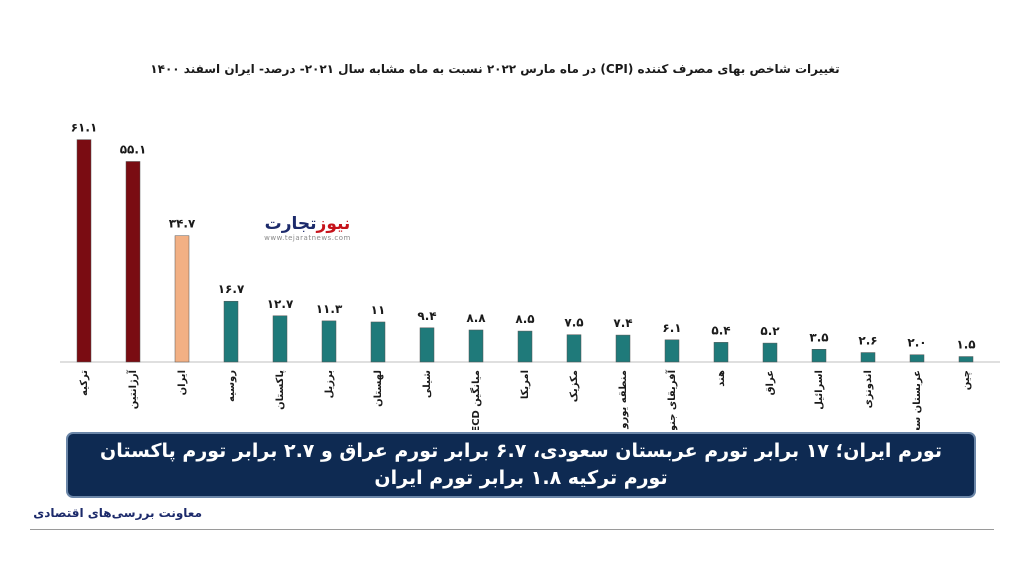 The height and width of the screenshot is (576, 1024). What do you see at coordinates (818, 337) in the screenshot?
I see `bar-value-label: ۳.۵` at bounding box center [818, 337].